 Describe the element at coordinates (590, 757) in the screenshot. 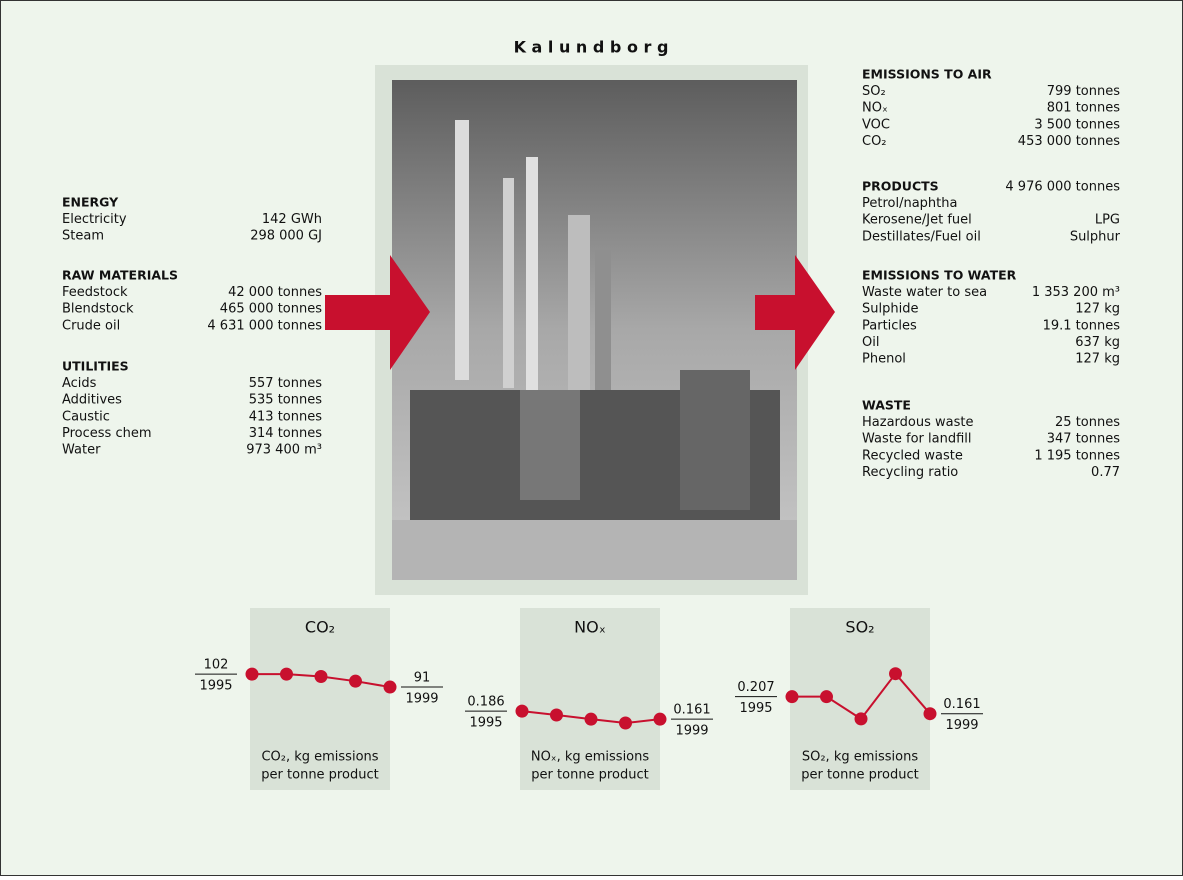

I see `chart-caption: NOₓ, kg emissions` at that location.